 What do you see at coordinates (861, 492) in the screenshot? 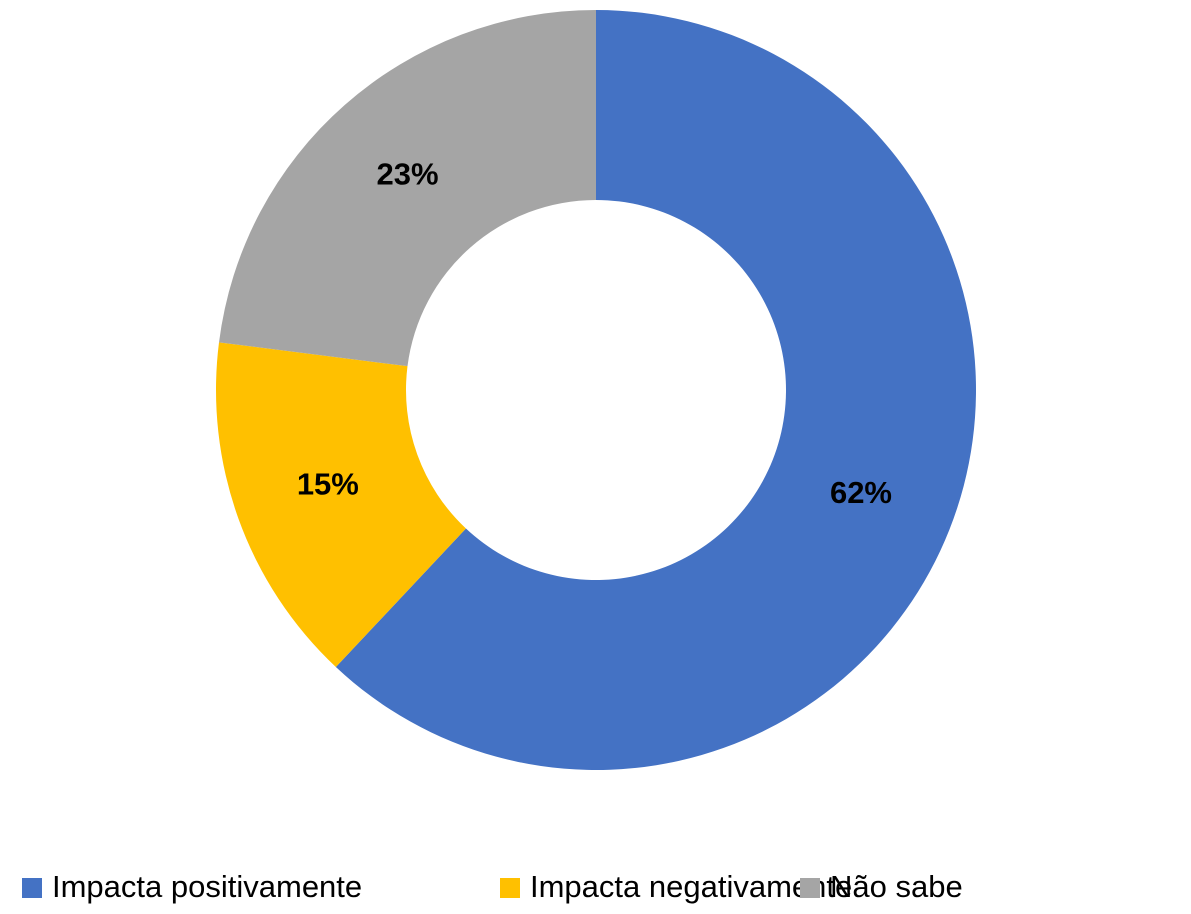
I see `data-label: 62%` at bounding box center [861, 492].